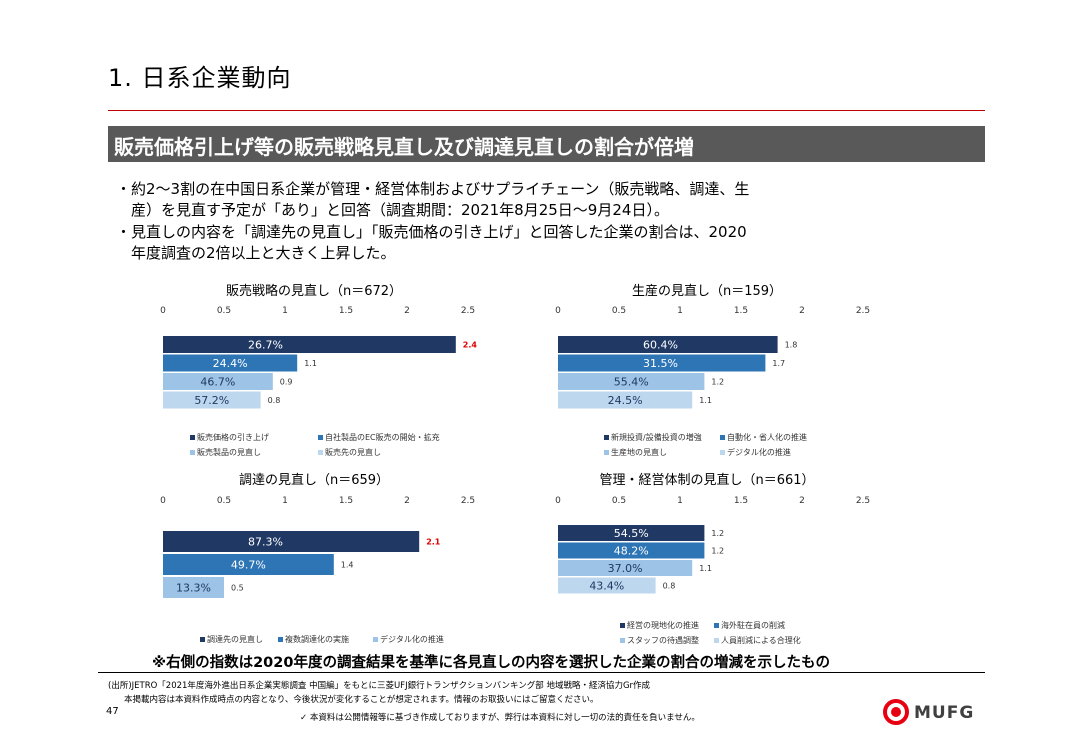 The width and height of the screenshot is (1078, 754). I want to click on legend-item: デジタル化の推進, so click(755, 452).